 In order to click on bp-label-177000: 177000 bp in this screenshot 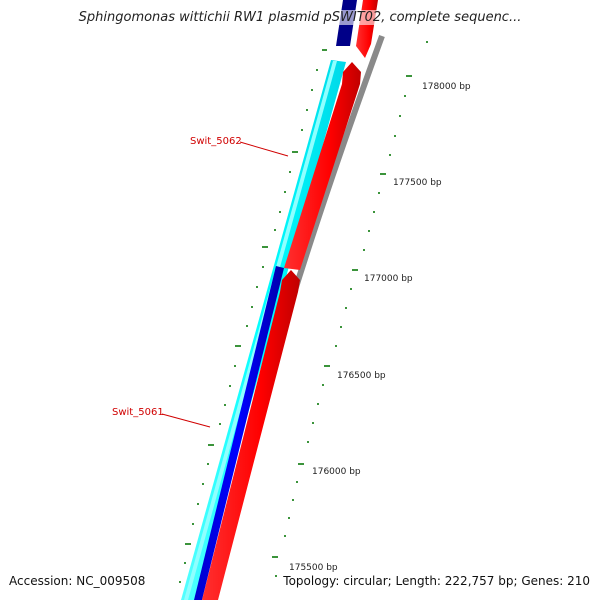, I will do `click(388, 279)`.